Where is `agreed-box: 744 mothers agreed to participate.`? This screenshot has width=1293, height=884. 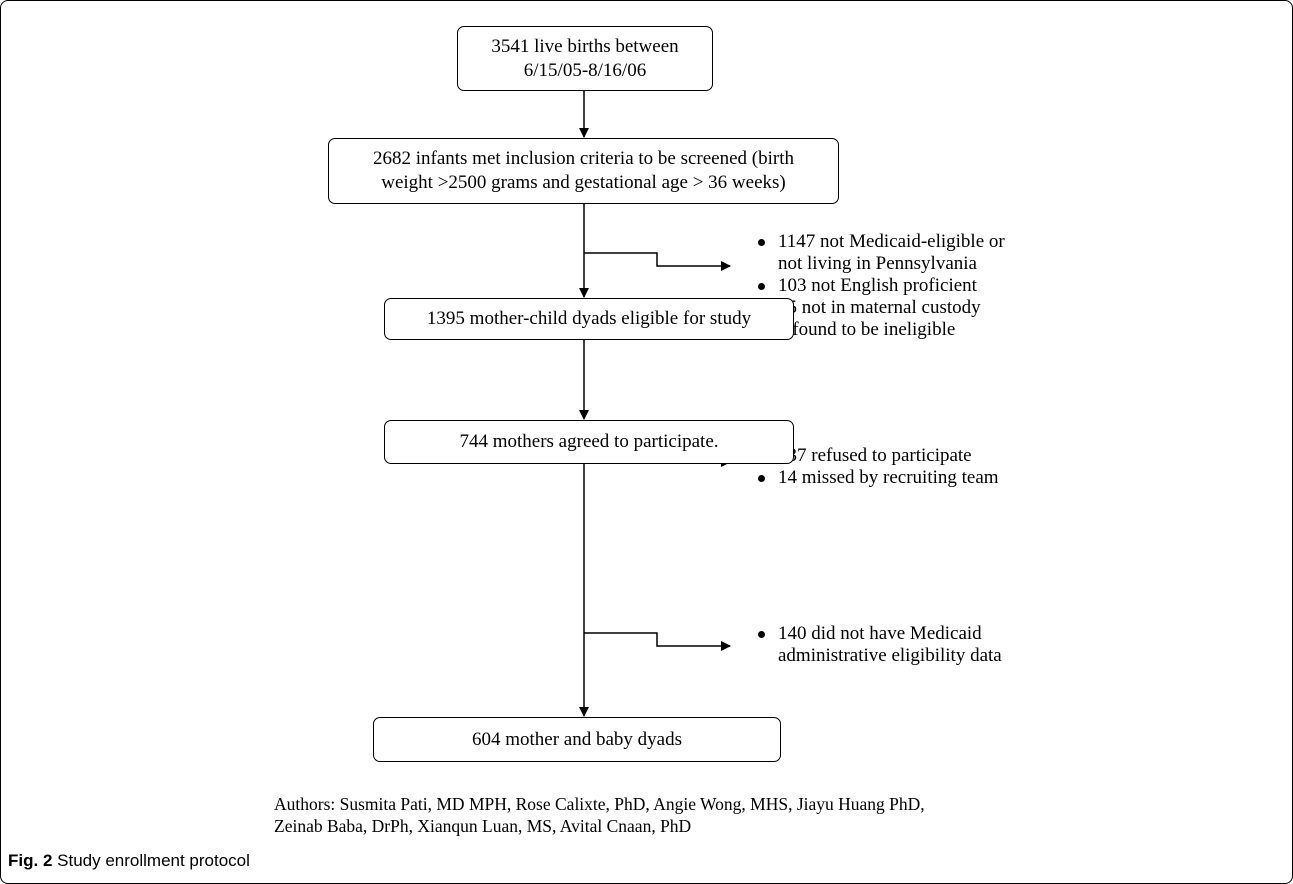 agreed-box: 744 mothers agreed to participate. is located at coordinates (589, 442).